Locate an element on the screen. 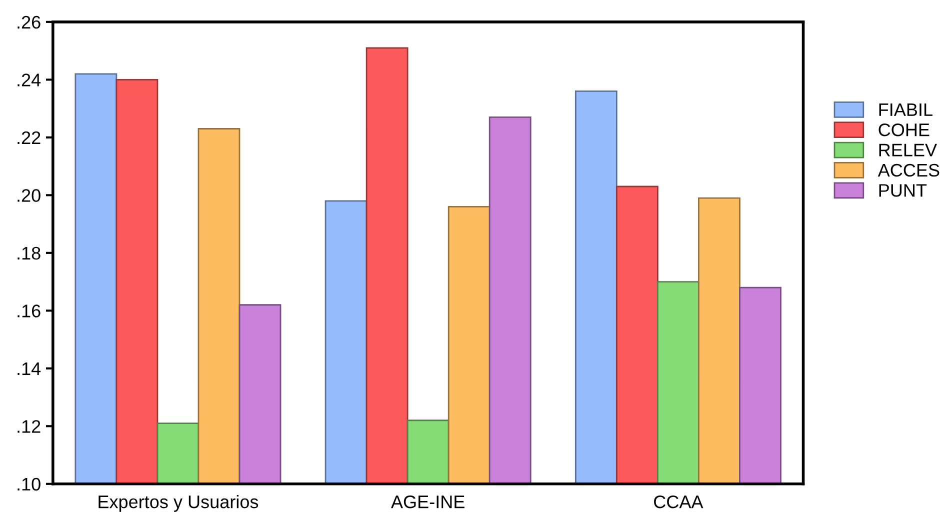  legend-label: ACCES is located at coordinates (909, 170).